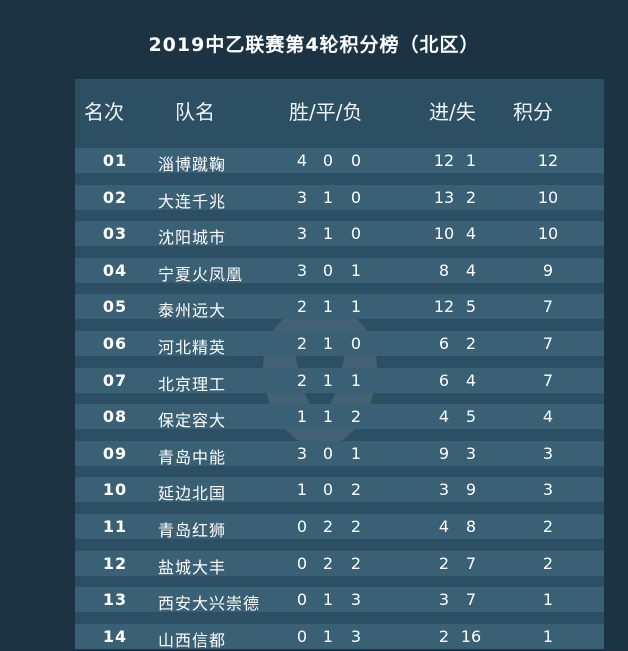 The height and width of the screenshot is (651, 628). Describe the element at coordinates (192, 311) in the screenshot. I see `team-name-cell: 泰州远大` at that location.